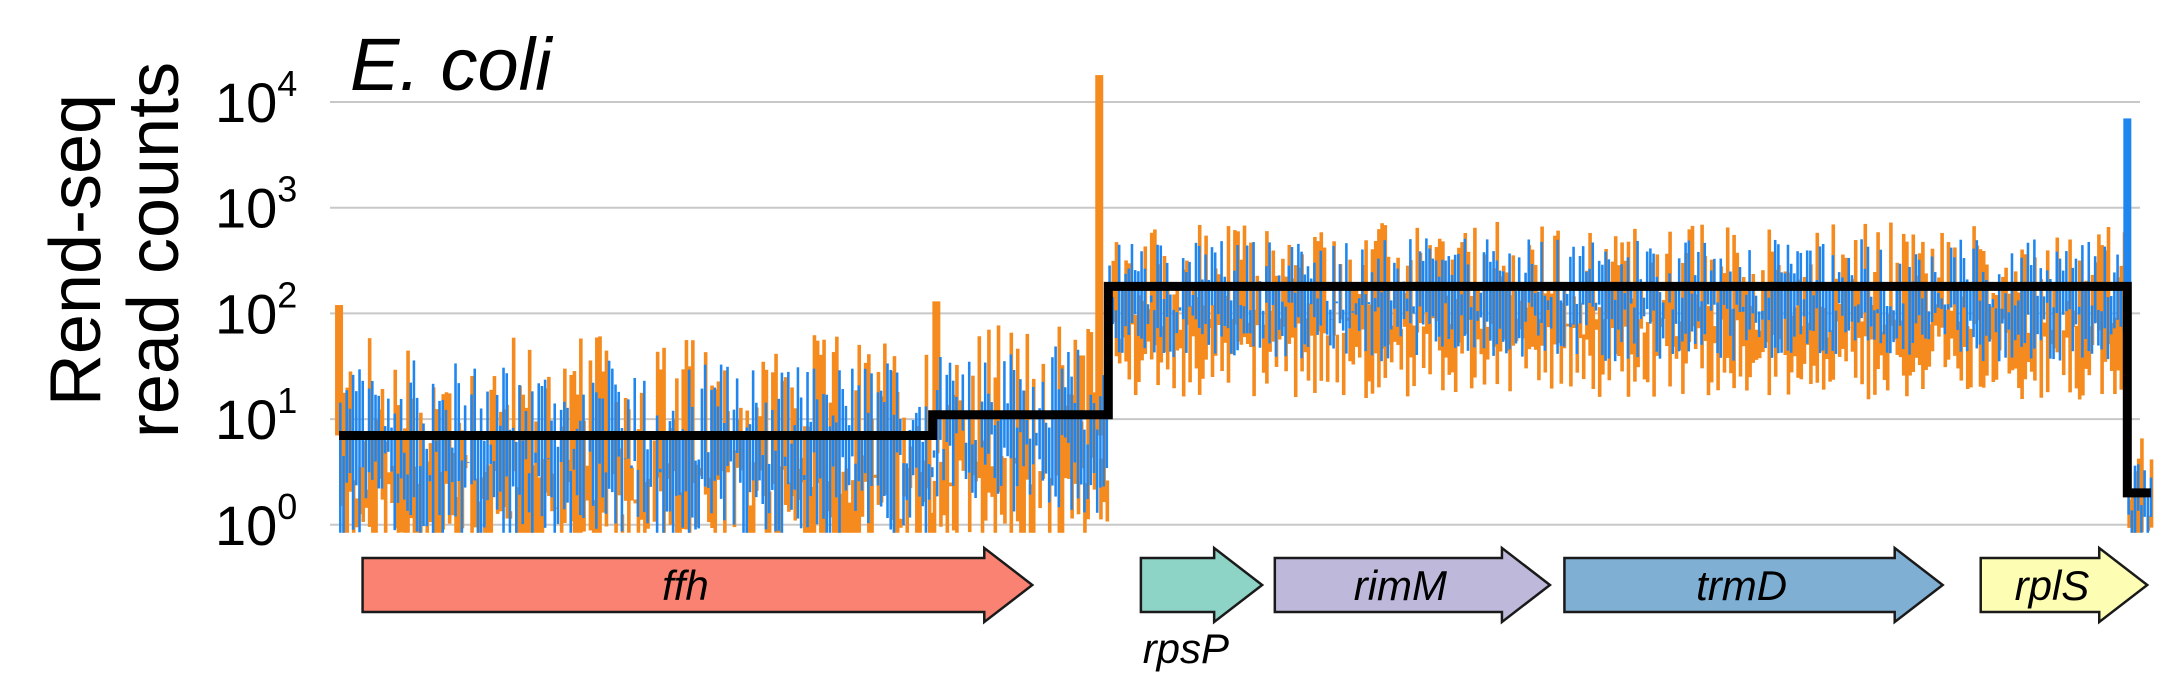 The image size is (2169, 676). What do you see at coordinates (256, 98) in the screenshot?
I see `y-tick-4: 104` at bounding box center [256, 98].